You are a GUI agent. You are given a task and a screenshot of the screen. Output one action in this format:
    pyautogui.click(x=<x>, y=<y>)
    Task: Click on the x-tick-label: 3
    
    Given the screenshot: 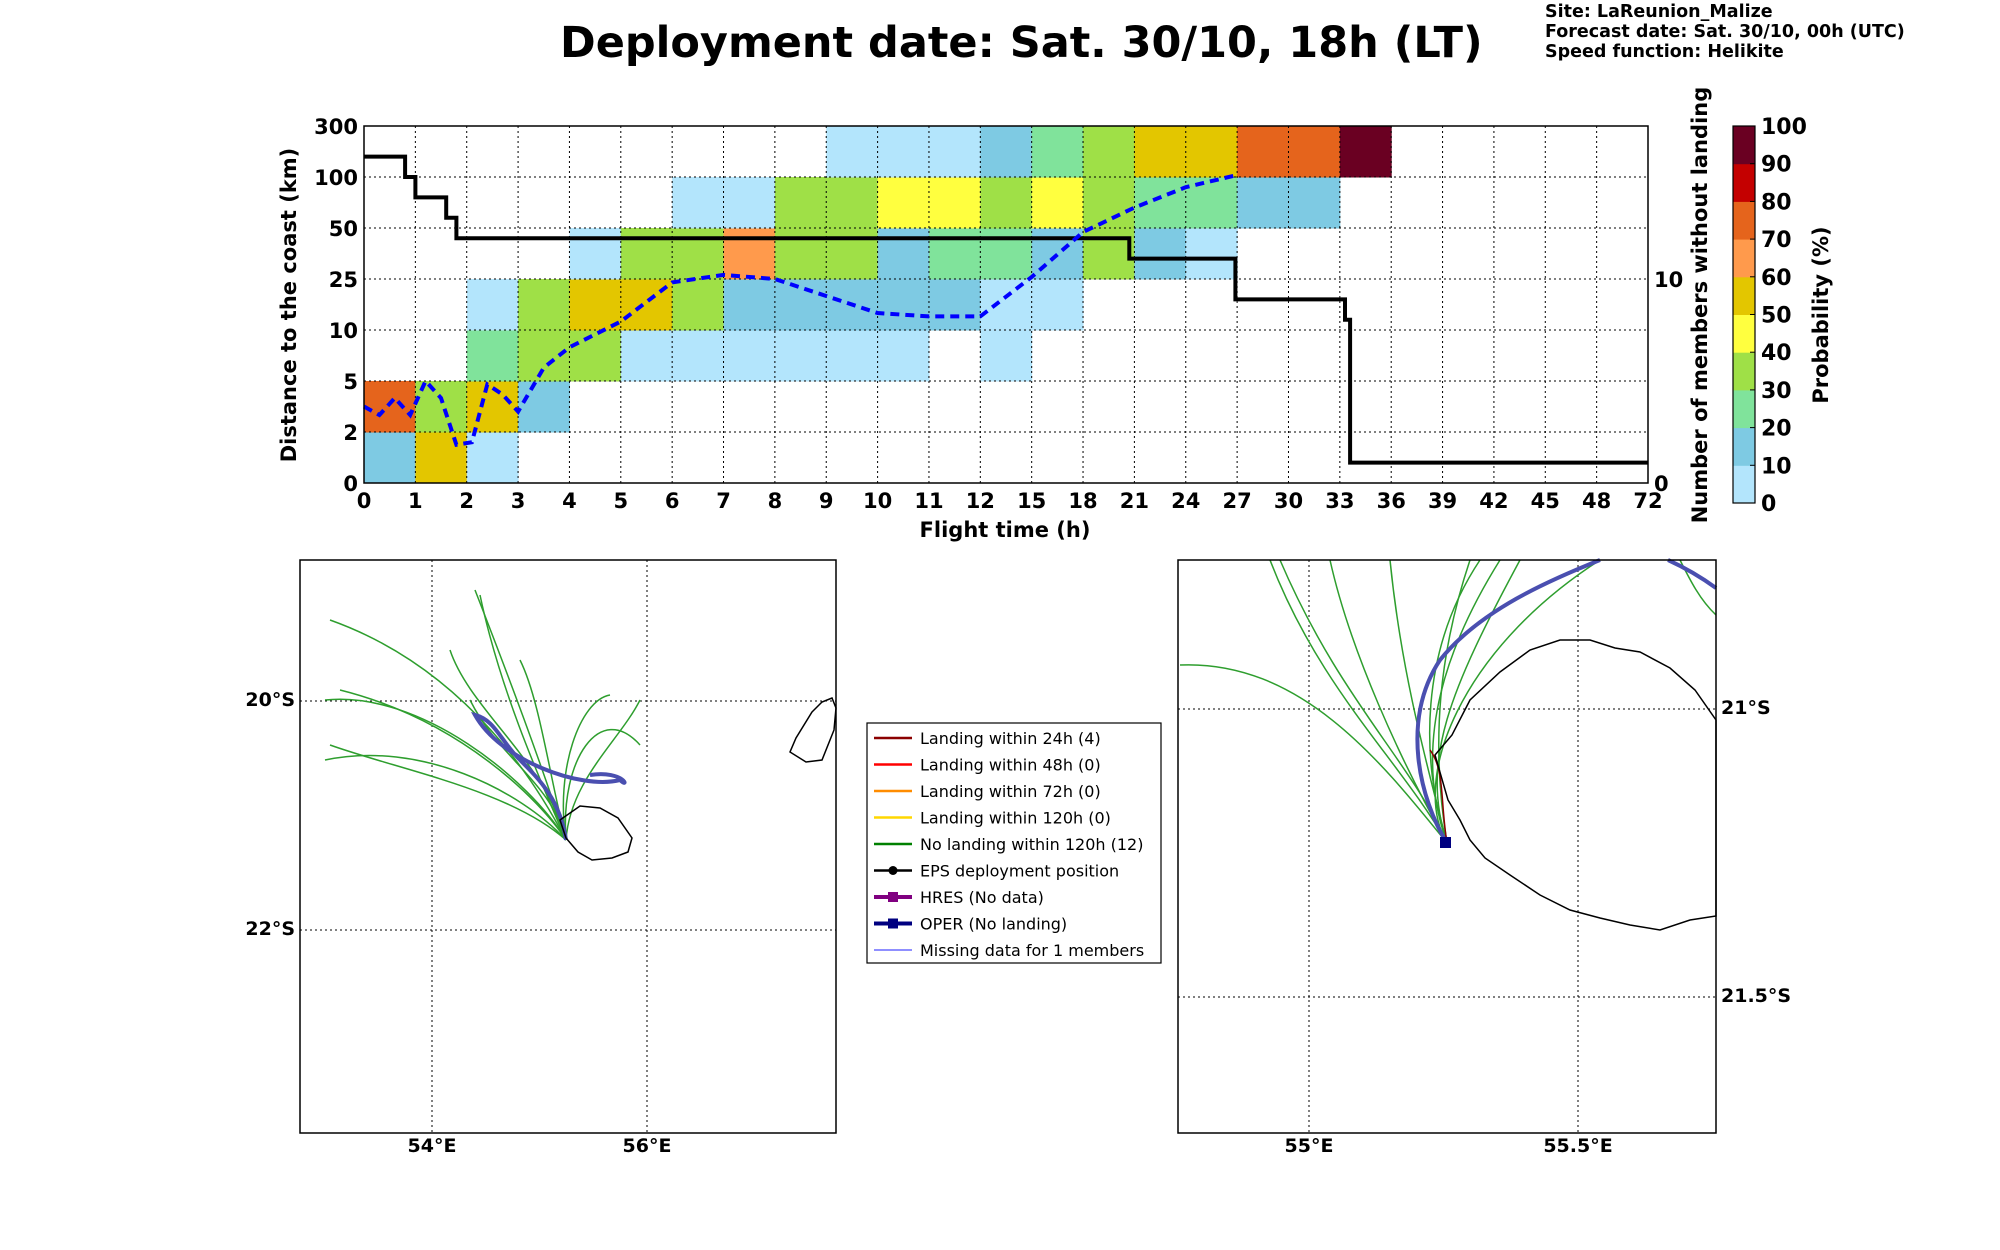 What is the action you would take?
    pyautogui.click(x=518, y=501)
    